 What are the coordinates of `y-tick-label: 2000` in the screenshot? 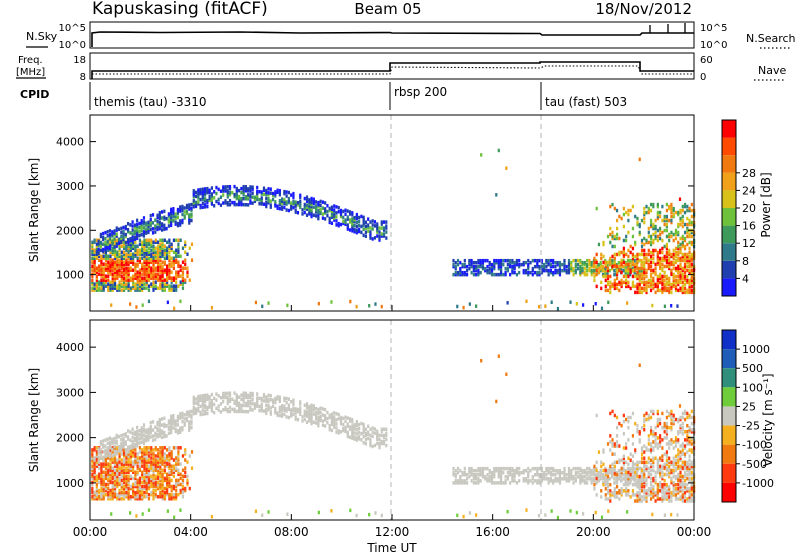 It's located at (70, 230).